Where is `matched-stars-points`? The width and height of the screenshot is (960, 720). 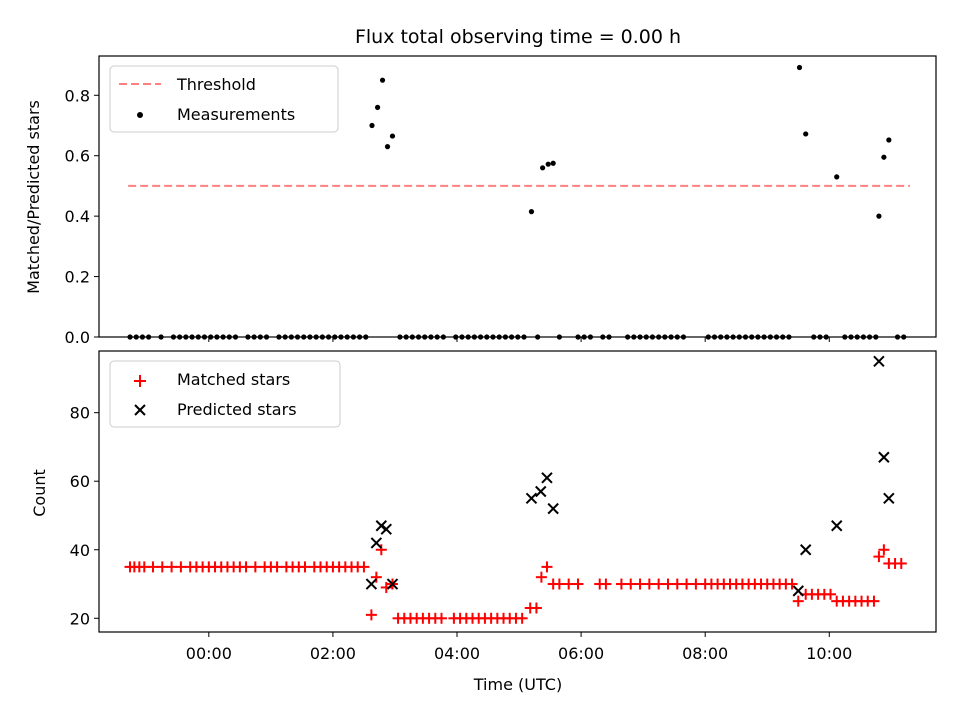 matched-stars-points is located at coordinates (515, 584).